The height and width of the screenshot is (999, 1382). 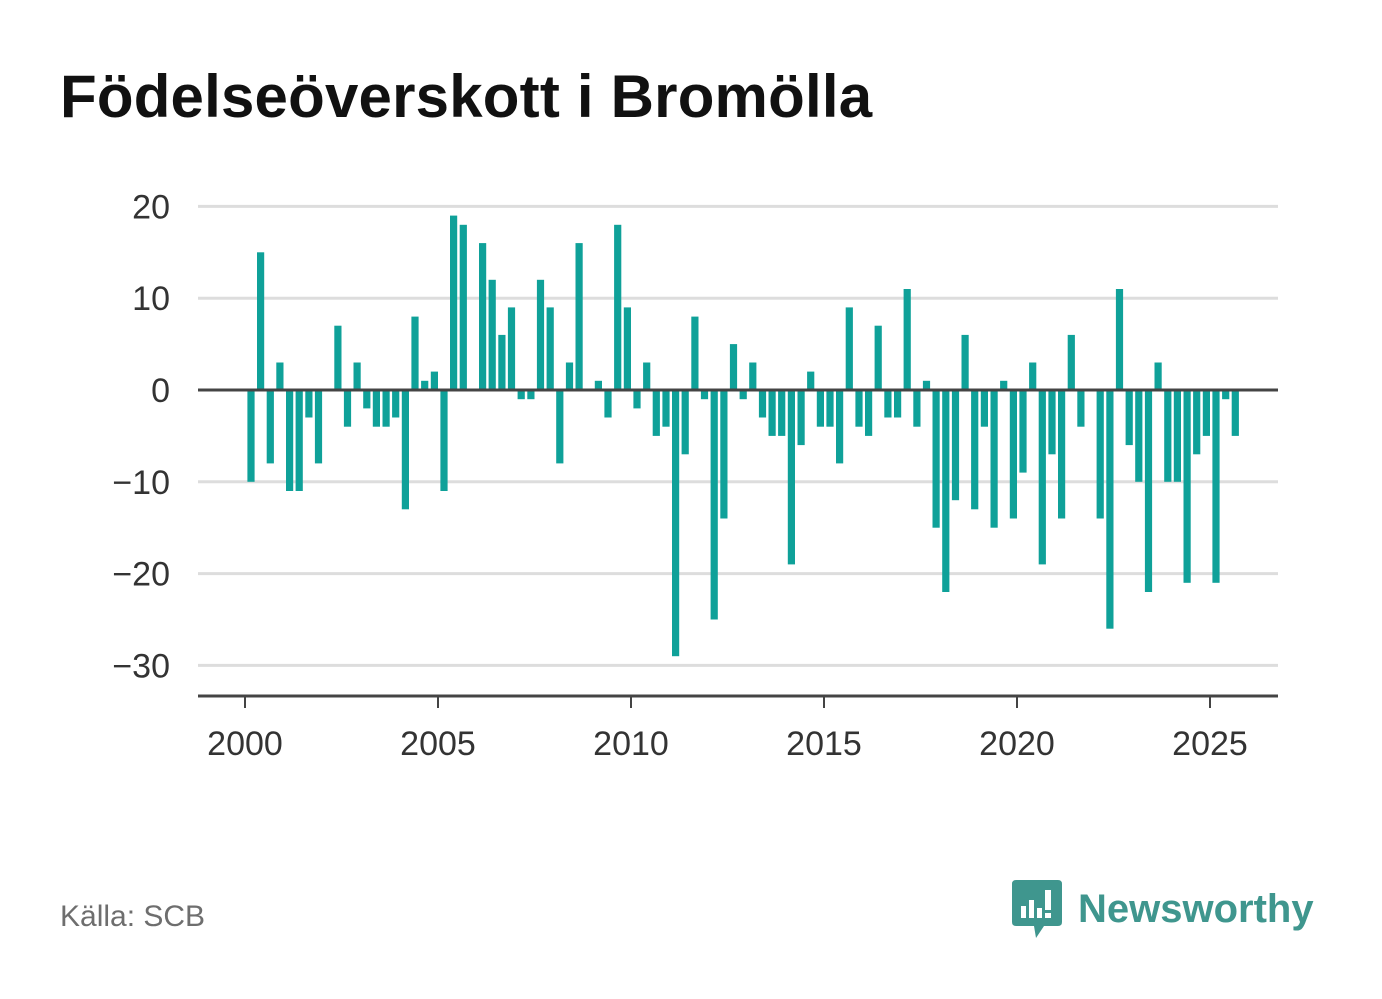 What do you see at coordinates (631, 744) in the screenshot?
I see `x-tick-label: 2010` at bounding box center [631, 744].